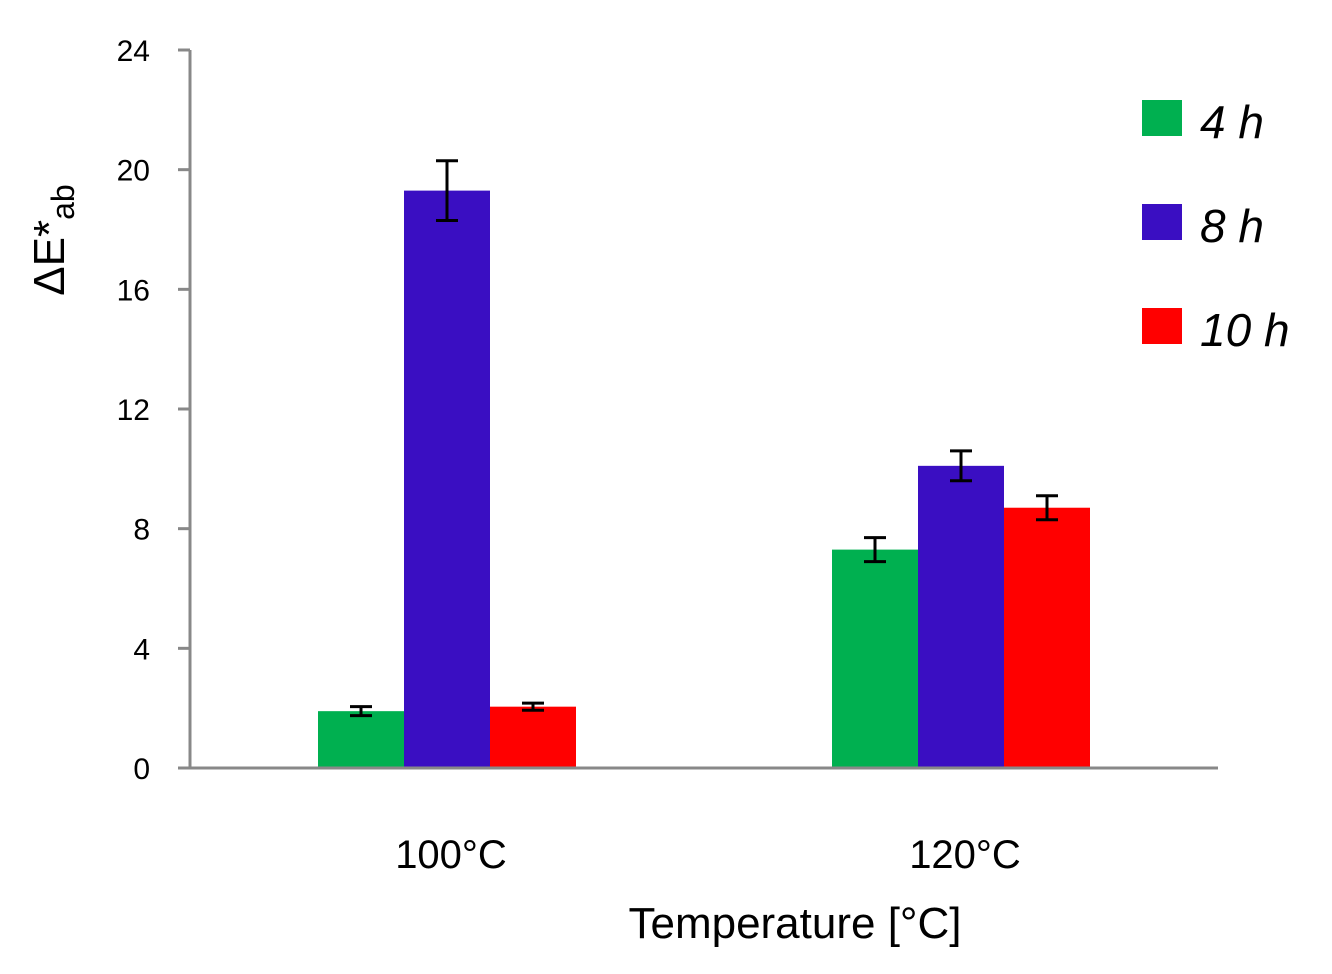 The width and height of the screenshot is (1332, 974). I want to click on x-axis-title: Temperature [°C], so click(794, 923).